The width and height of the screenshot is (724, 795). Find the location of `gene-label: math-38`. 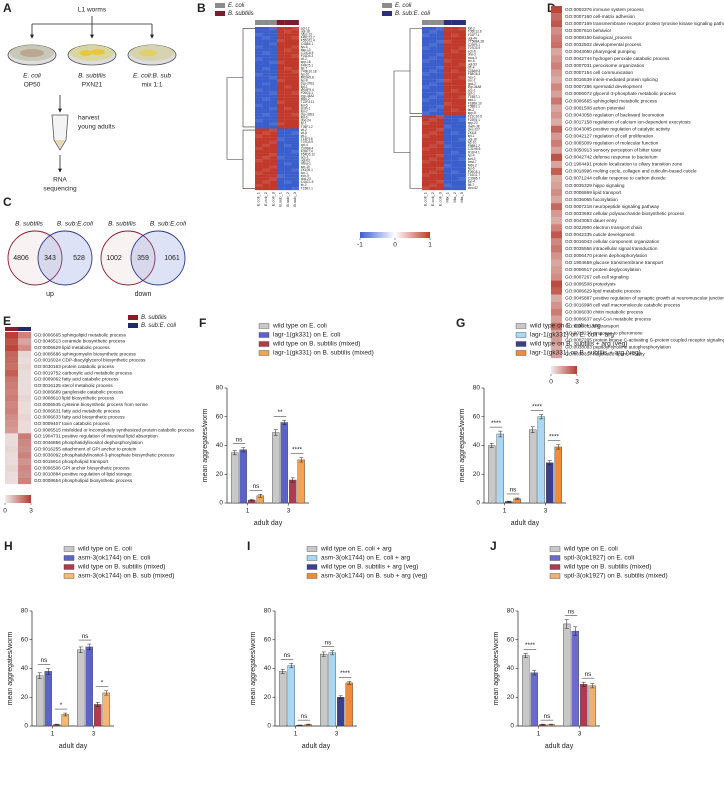

gene-label: math-38 is located at coordinates (474, 126).